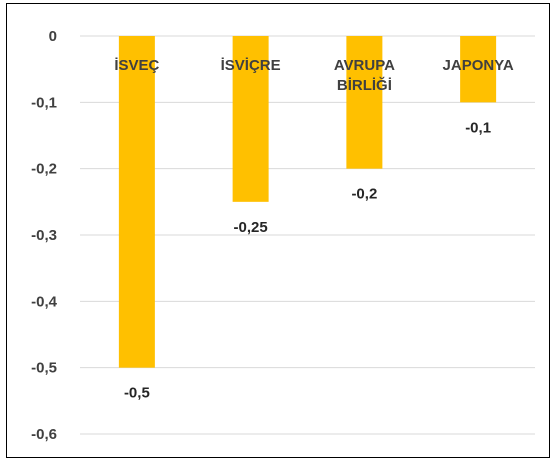  Describe the element at coordinates (44, 169) in the screenshot. I see `y-tick-label: -0,2` at that location.